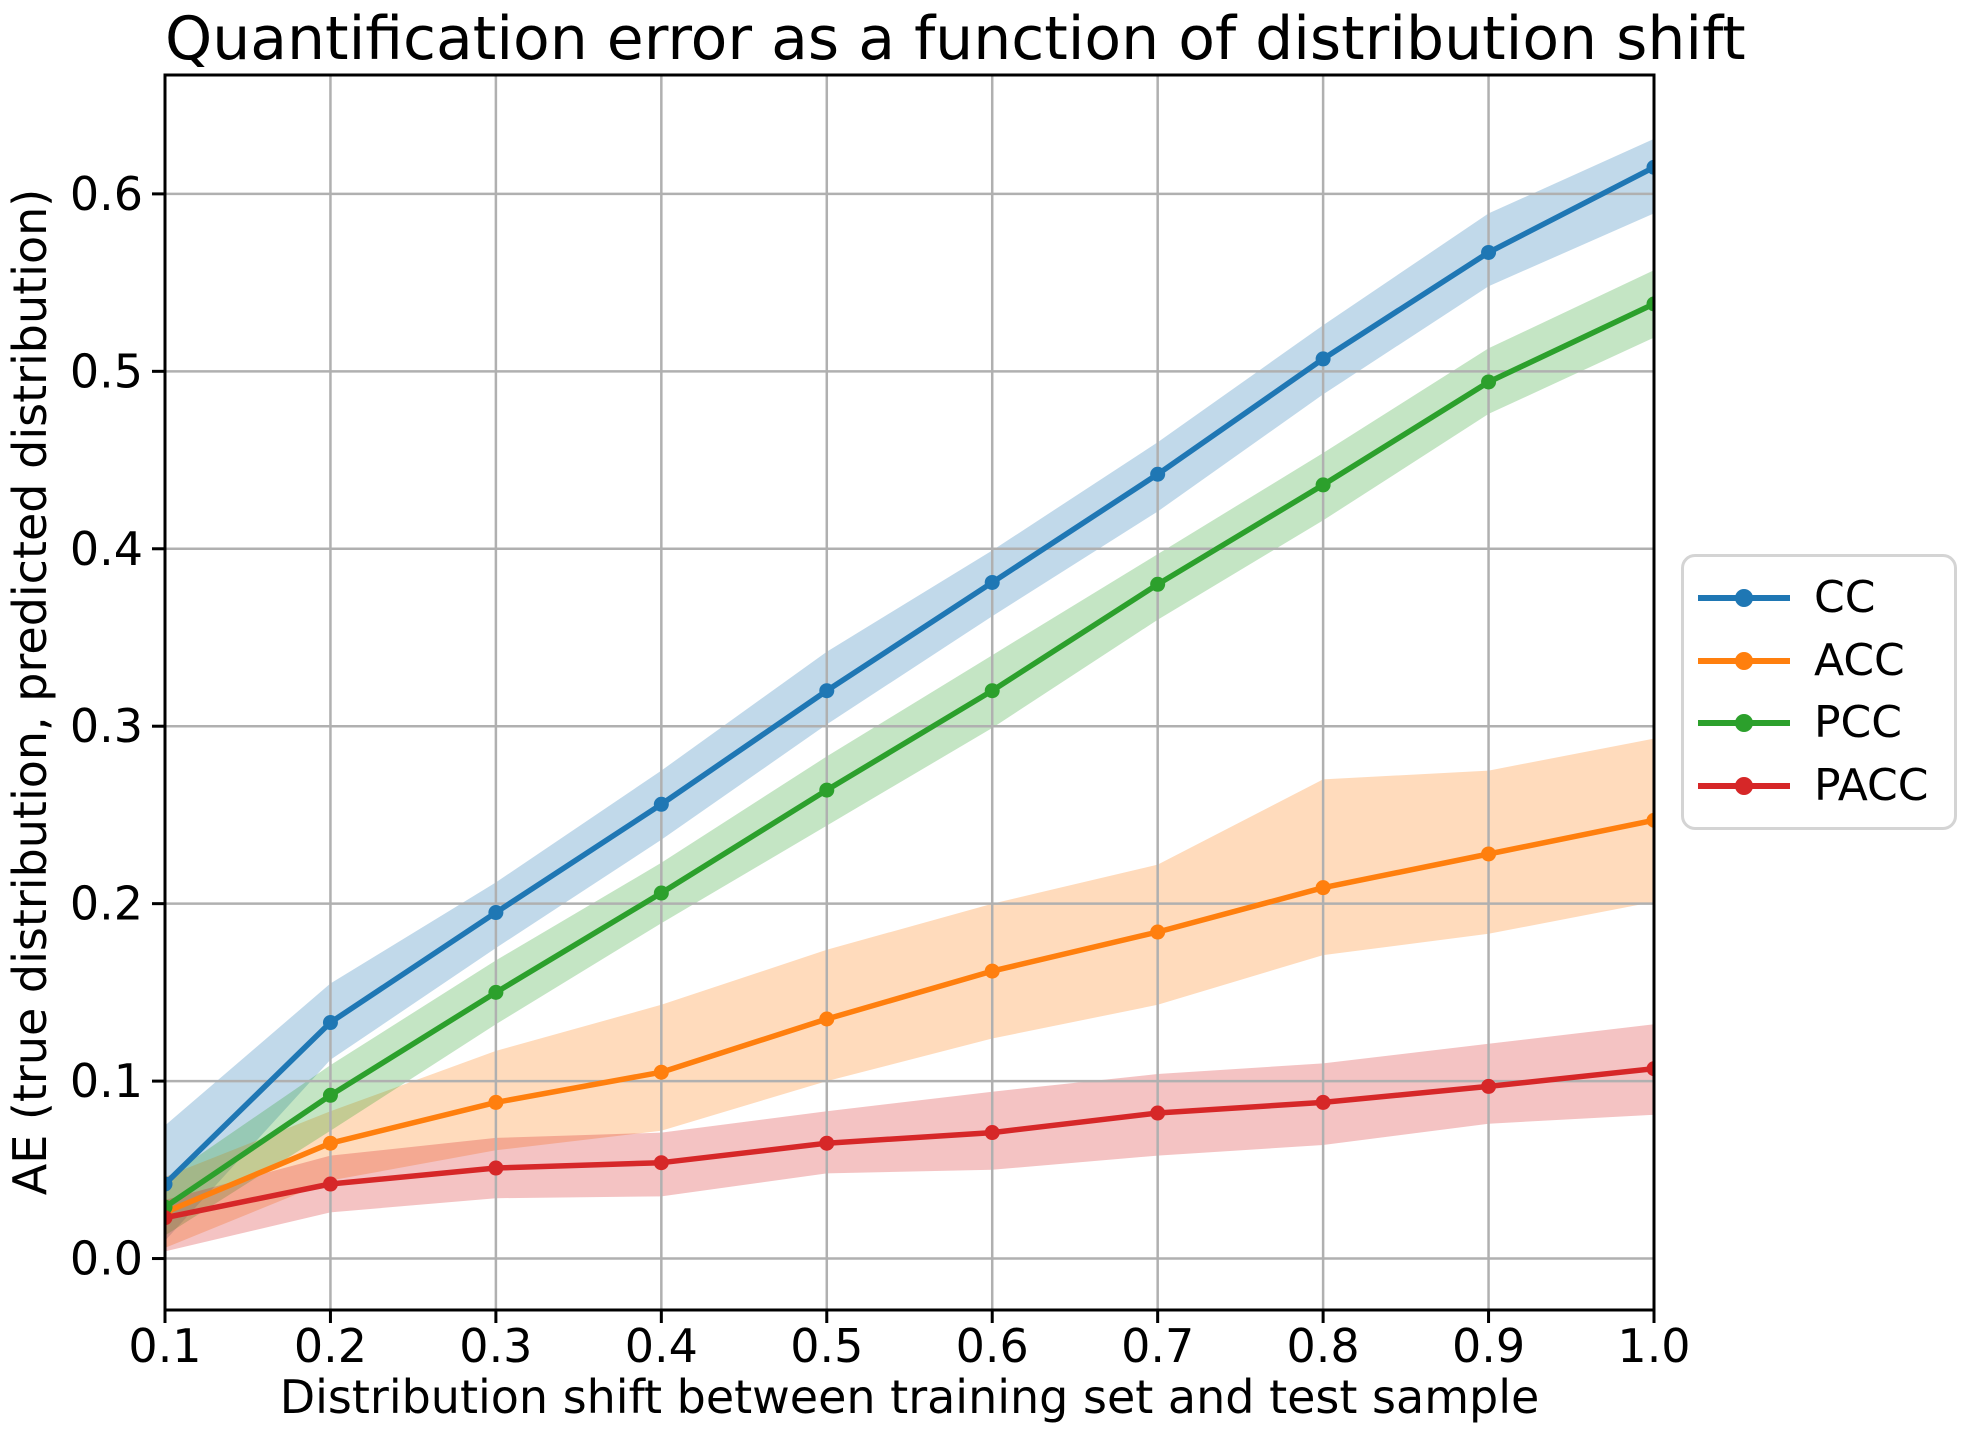  What do you see at coordinates (1323, 1346) in the screenshot?
I see `x-tick-label: 0.8` at bounding box center [1323, 1346].